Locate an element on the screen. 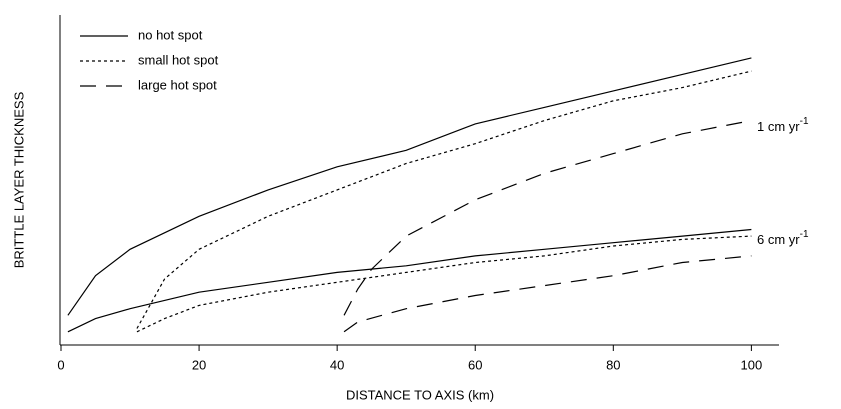 Image resolution: width=841 pixels, height=409 pixels. legend-label: large hot spot is located at coordinates (177, 84).